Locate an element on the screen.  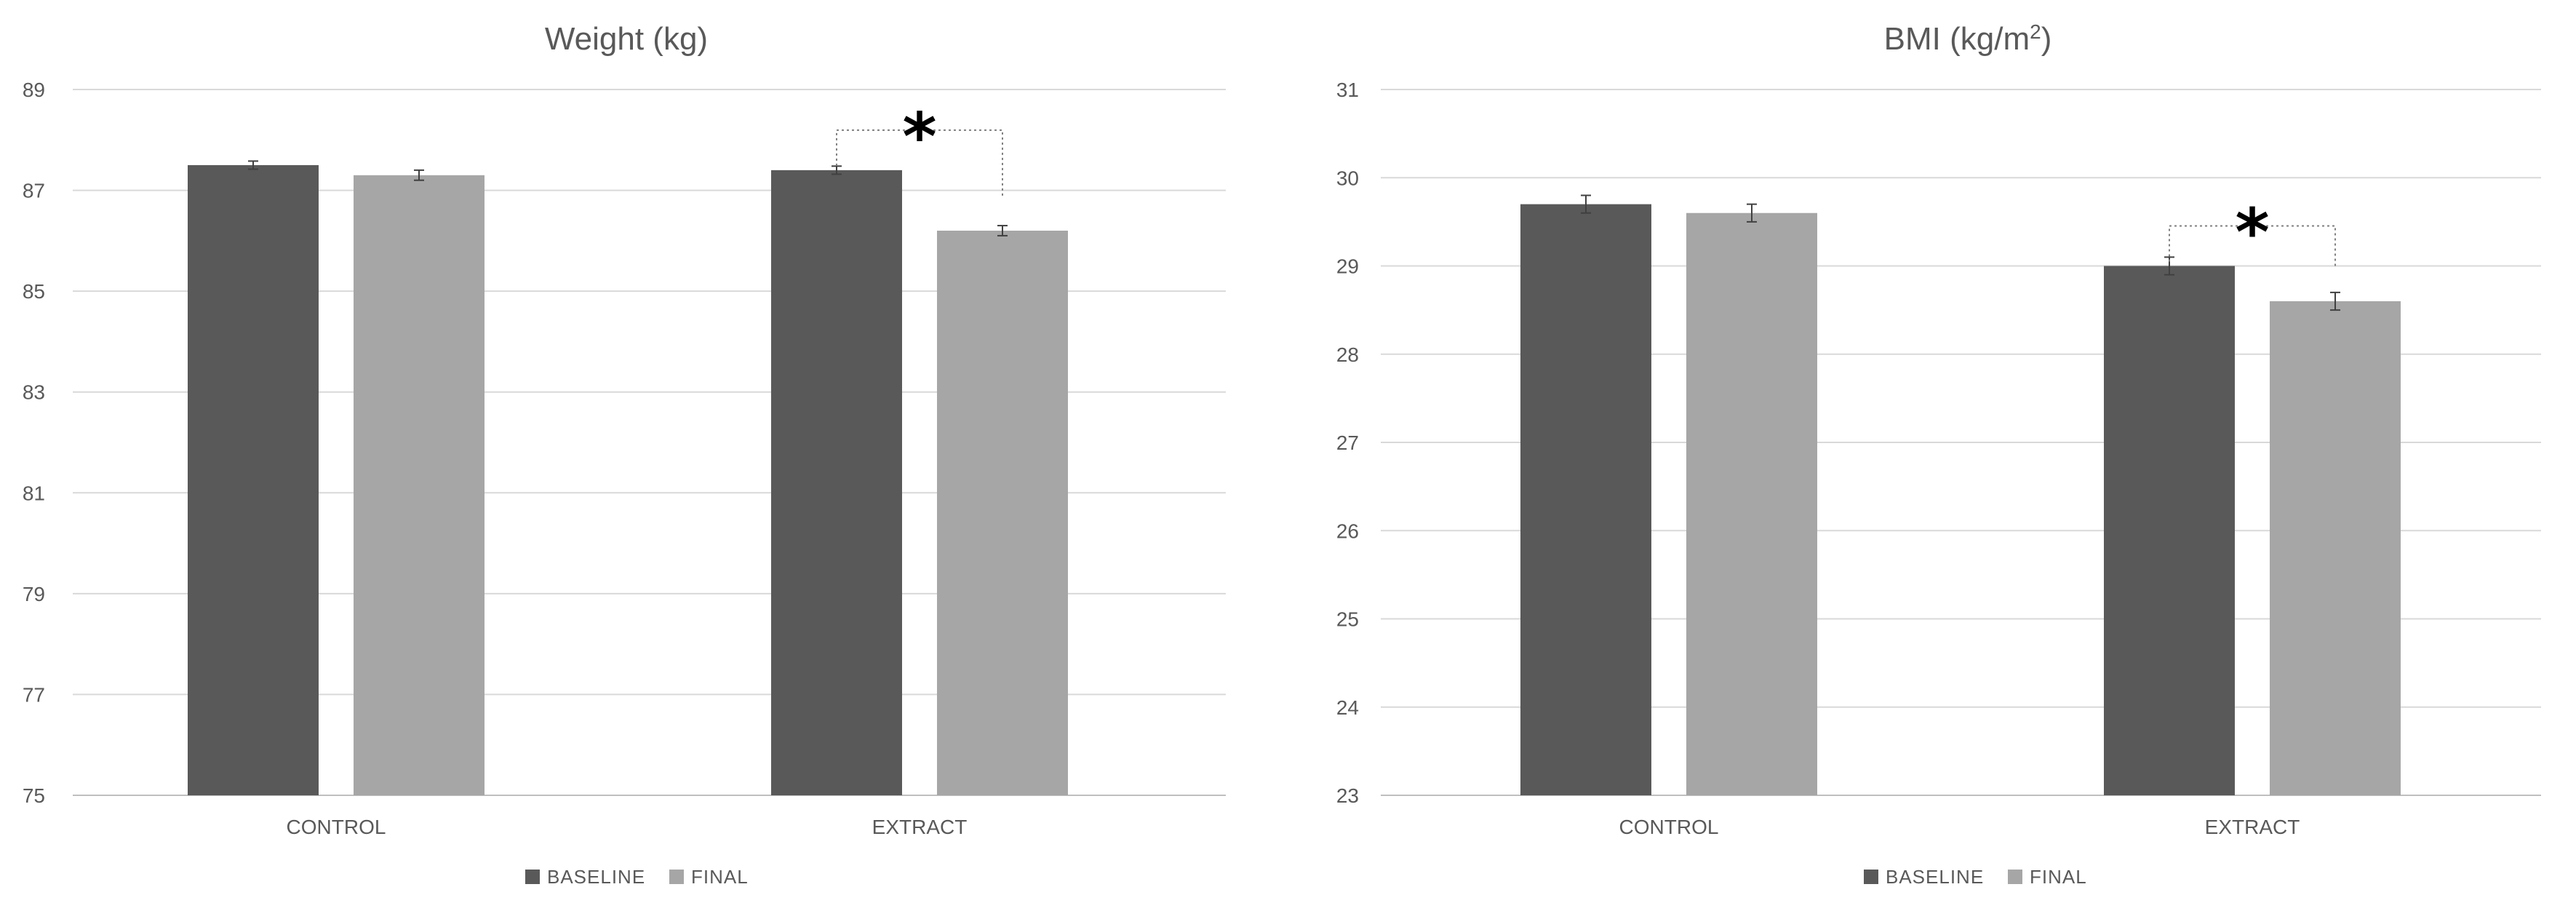
y-tick-label: 31 is located at coordinates (1347, 90).